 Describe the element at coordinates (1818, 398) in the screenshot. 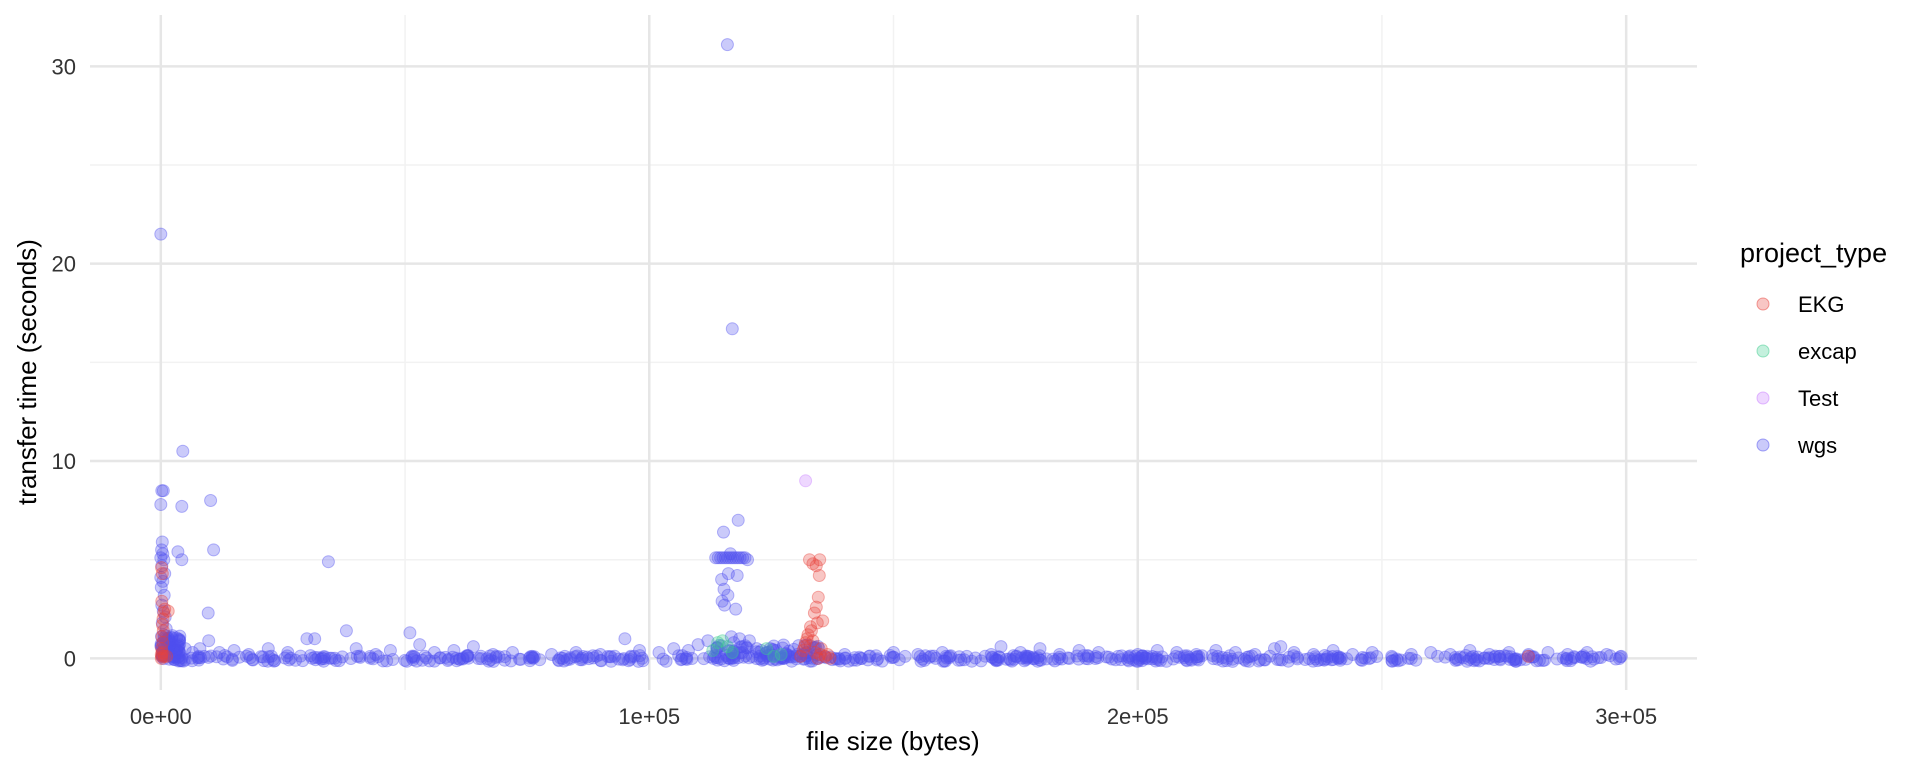

I see `legend-label: Test` at that location.